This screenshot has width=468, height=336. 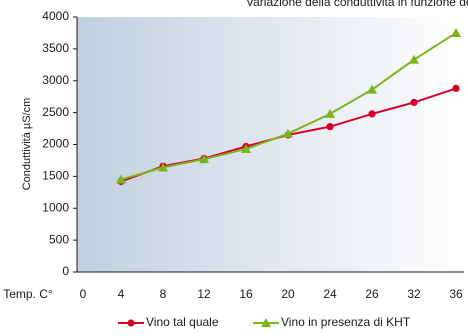 What do you see at coordinates (83, 294) in the screenshot?
I see `x-tick-label: 0` at bounding box center [83, 294].